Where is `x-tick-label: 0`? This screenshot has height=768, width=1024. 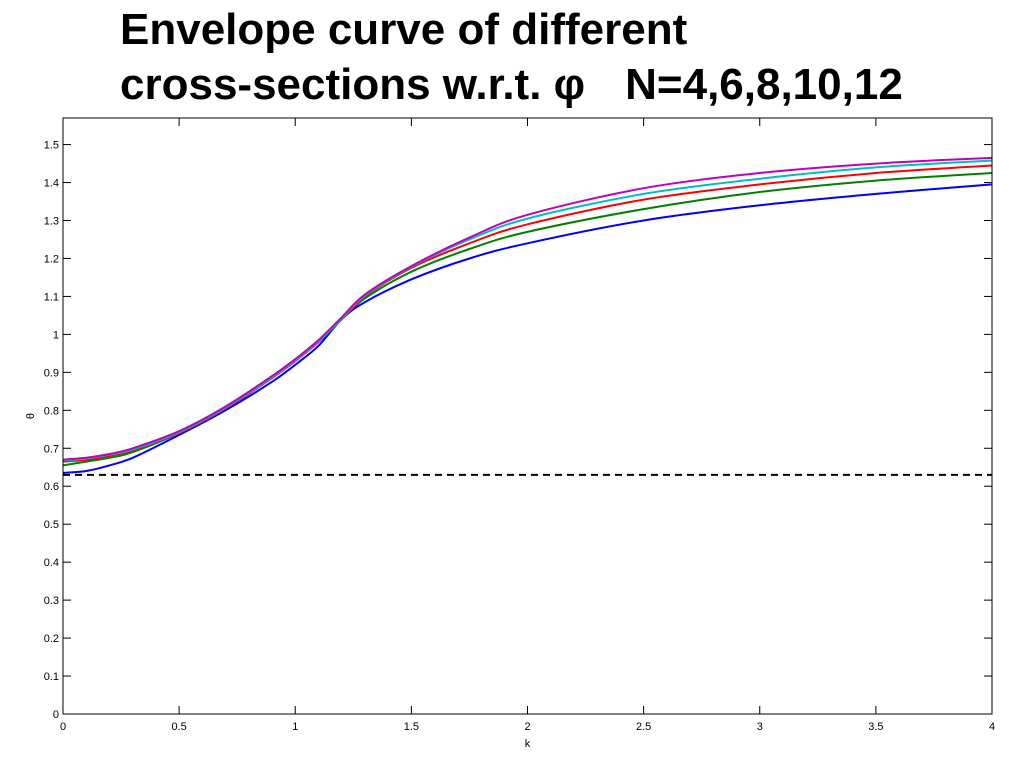 x-tick-label: 0 is located at coordinates (63, 727).